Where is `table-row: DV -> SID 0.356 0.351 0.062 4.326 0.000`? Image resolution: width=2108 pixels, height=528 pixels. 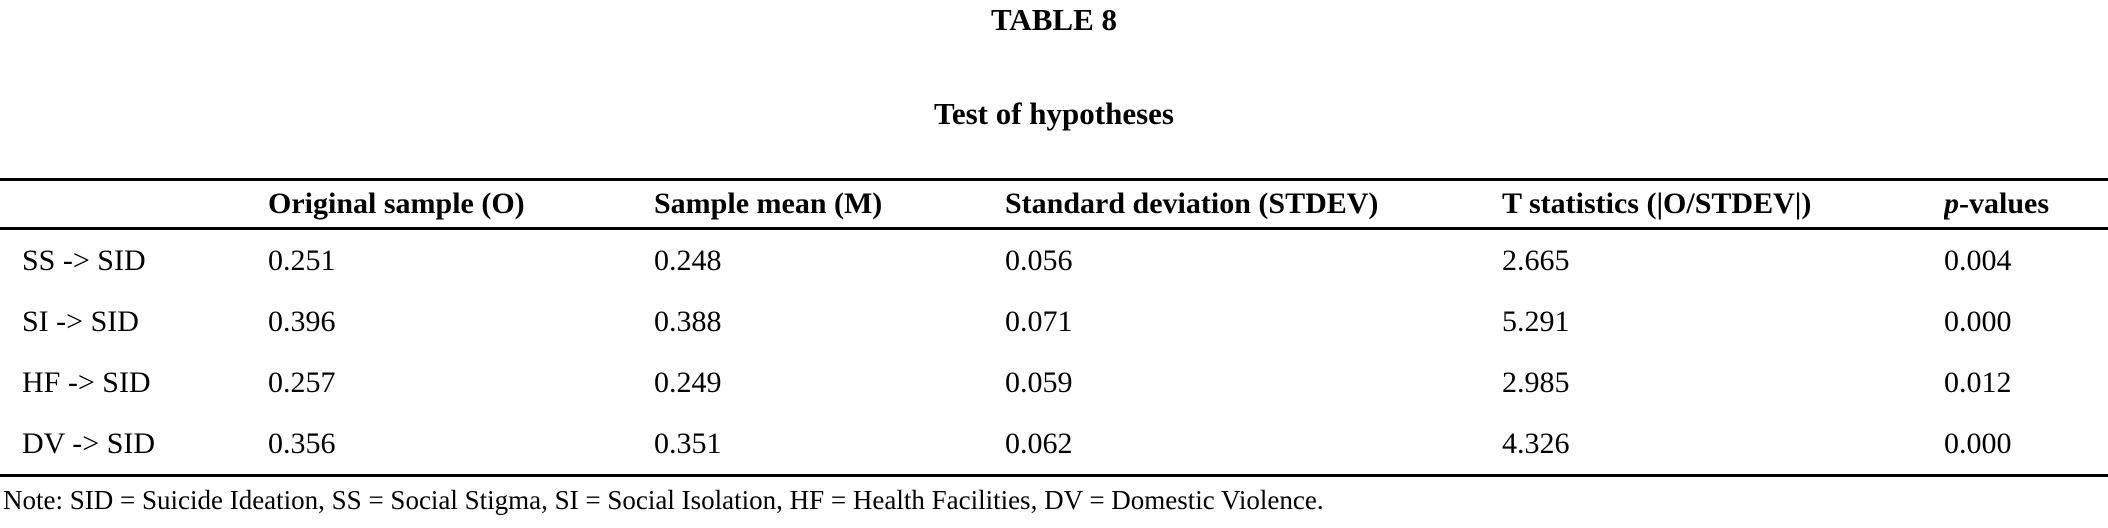 table-row: DV -> SID 0.356 0.351 0.062 4.326 0.000 is located at coordinates (1054, 444).